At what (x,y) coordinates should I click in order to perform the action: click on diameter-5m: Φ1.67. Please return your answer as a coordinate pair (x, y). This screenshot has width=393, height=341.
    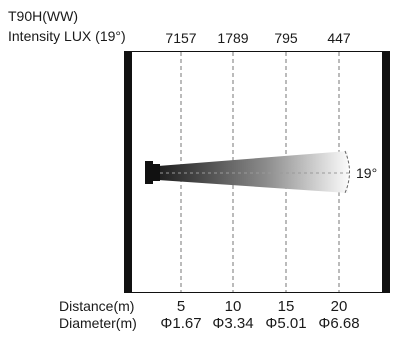
    Looking at the image, I should click on (181, 323).